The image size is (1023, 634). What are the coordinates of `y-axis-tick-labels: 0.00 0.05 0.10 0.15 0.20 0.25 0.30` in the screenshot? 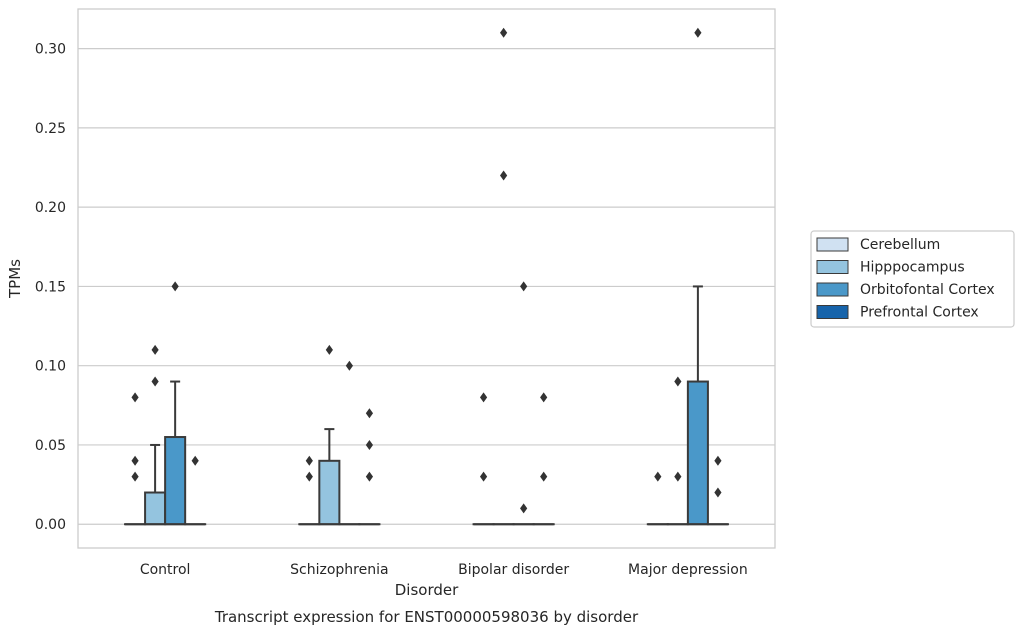 It's located at (50, 288).